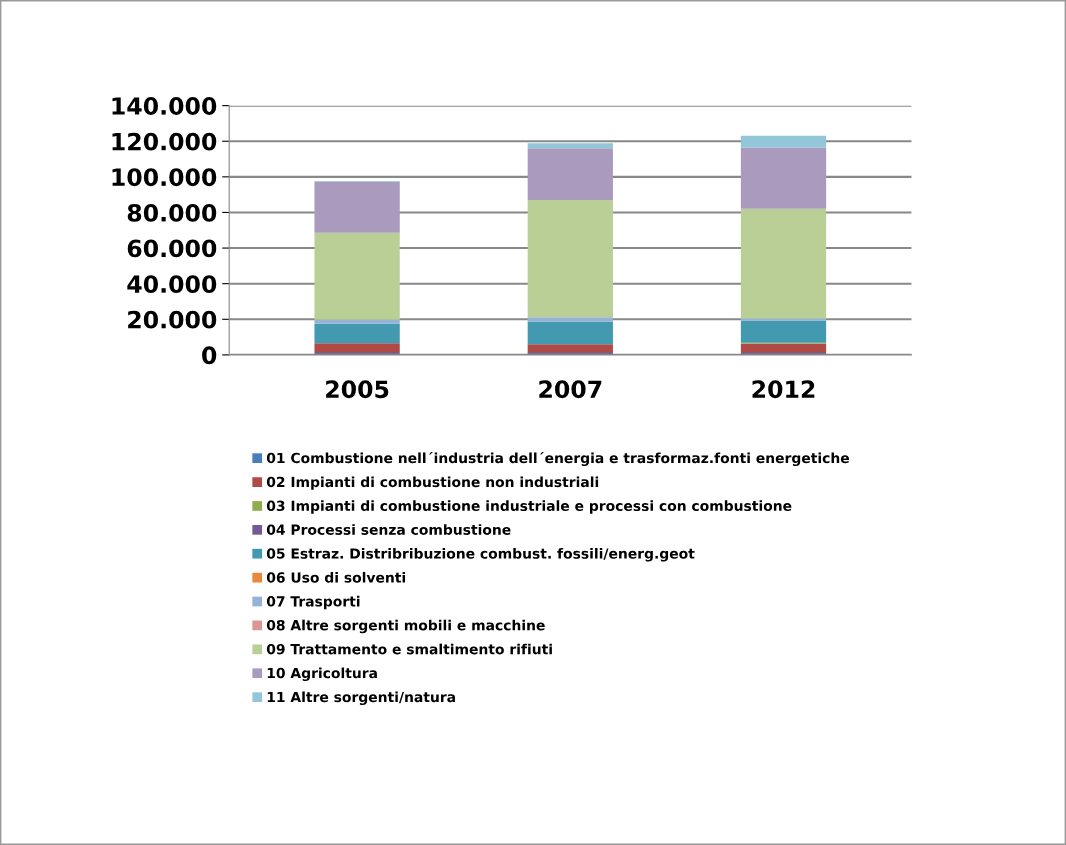 The image size is (1066, 845). Describe the element at coordinates (432, 483) in the screenshot. I see `legend-label: 02 Impianti di combustione non industriali` at that location.